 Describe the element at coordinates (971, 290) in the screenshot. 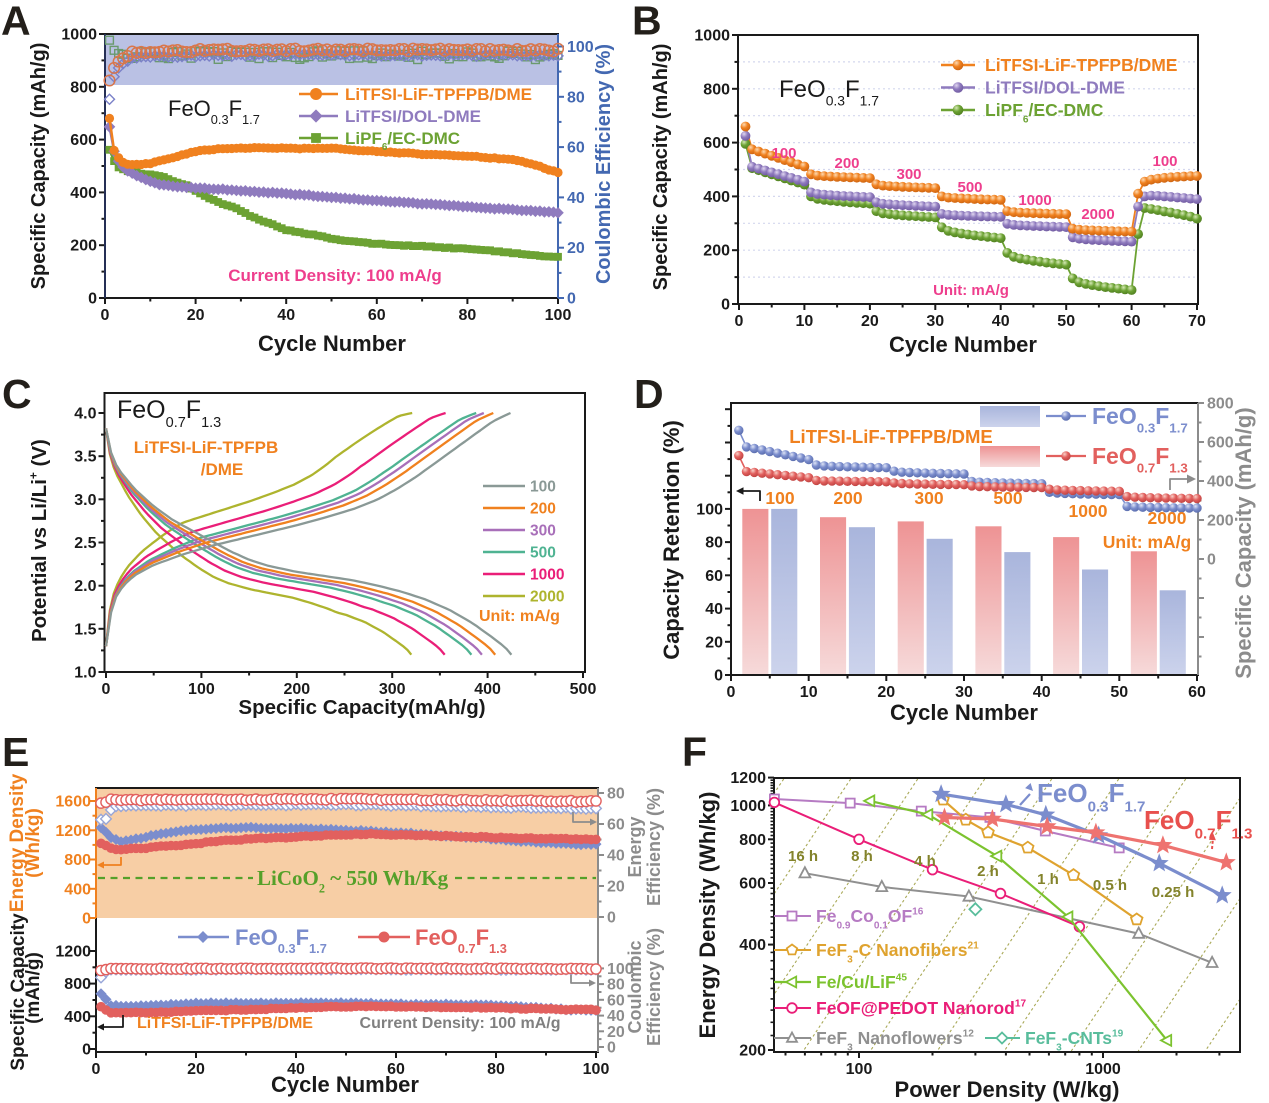

I see `svg-text: Unit: mA/g` at that location.